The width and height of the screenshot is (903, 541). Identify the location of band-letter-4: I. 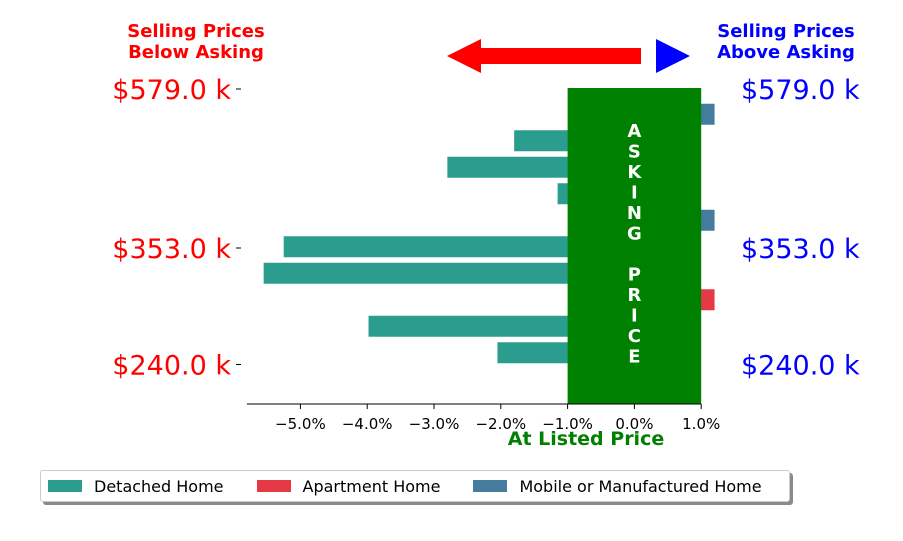
(634, 193).